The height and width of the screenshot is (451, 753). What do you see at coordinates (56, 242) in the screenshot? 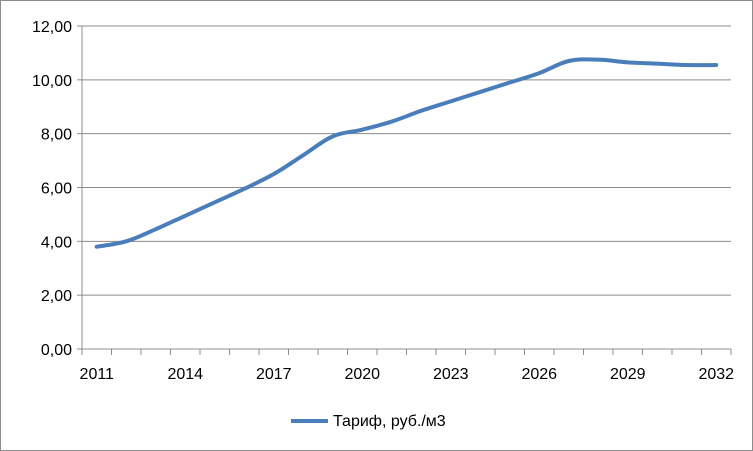
I see `y-tick-label: 4,00` at bounding box center [56, 242].